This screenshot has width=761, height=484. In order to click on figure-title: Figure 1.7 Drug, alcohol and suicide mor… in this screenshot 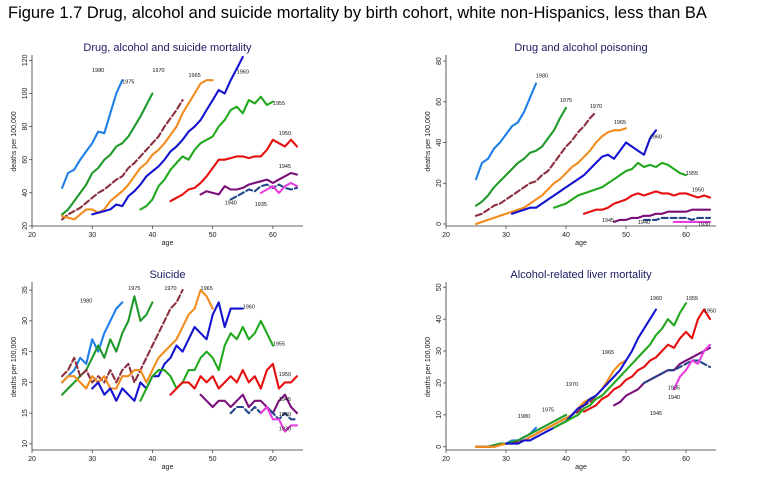, I will do `click(357, 13)`.